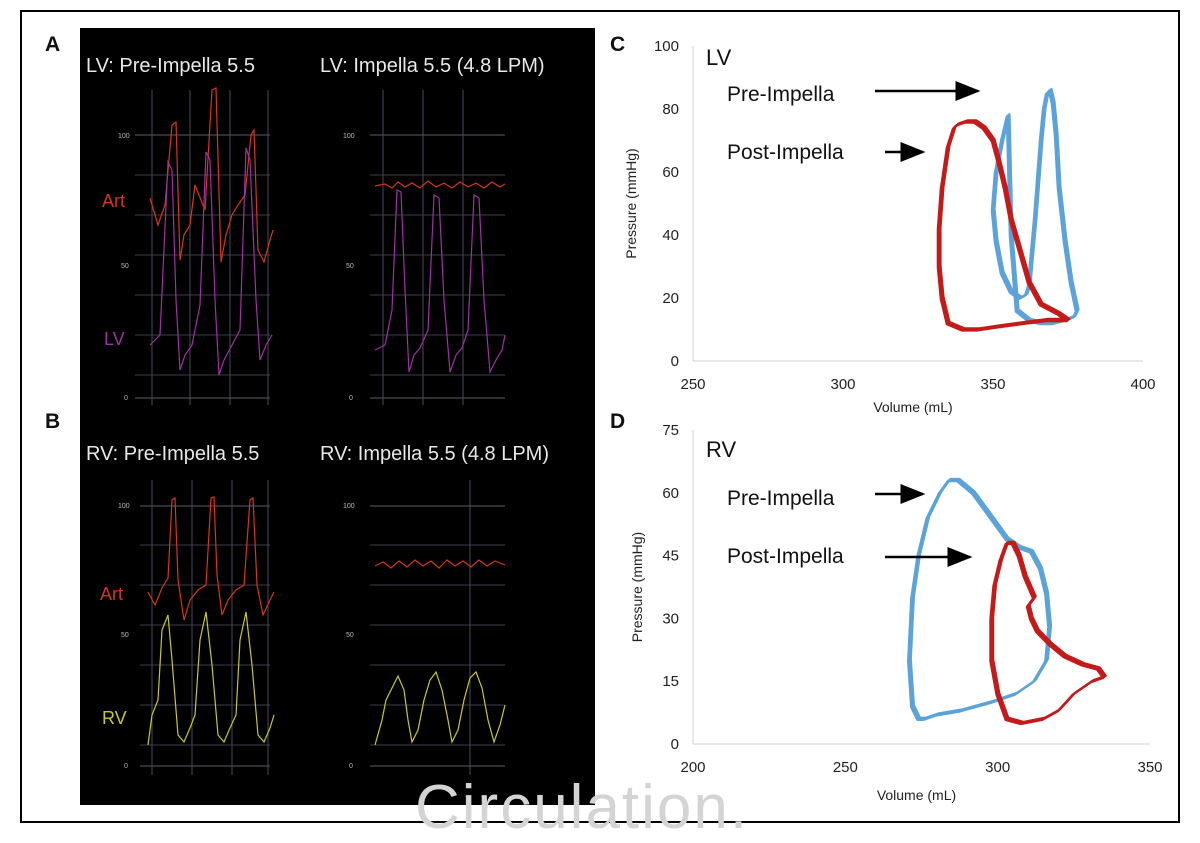 This screenshot has height=843, width=1200. What do you see at coordinates (670, 493) in the screenshot?
I see `y-tick-label-d: 60` at bounding box center [670, 493].